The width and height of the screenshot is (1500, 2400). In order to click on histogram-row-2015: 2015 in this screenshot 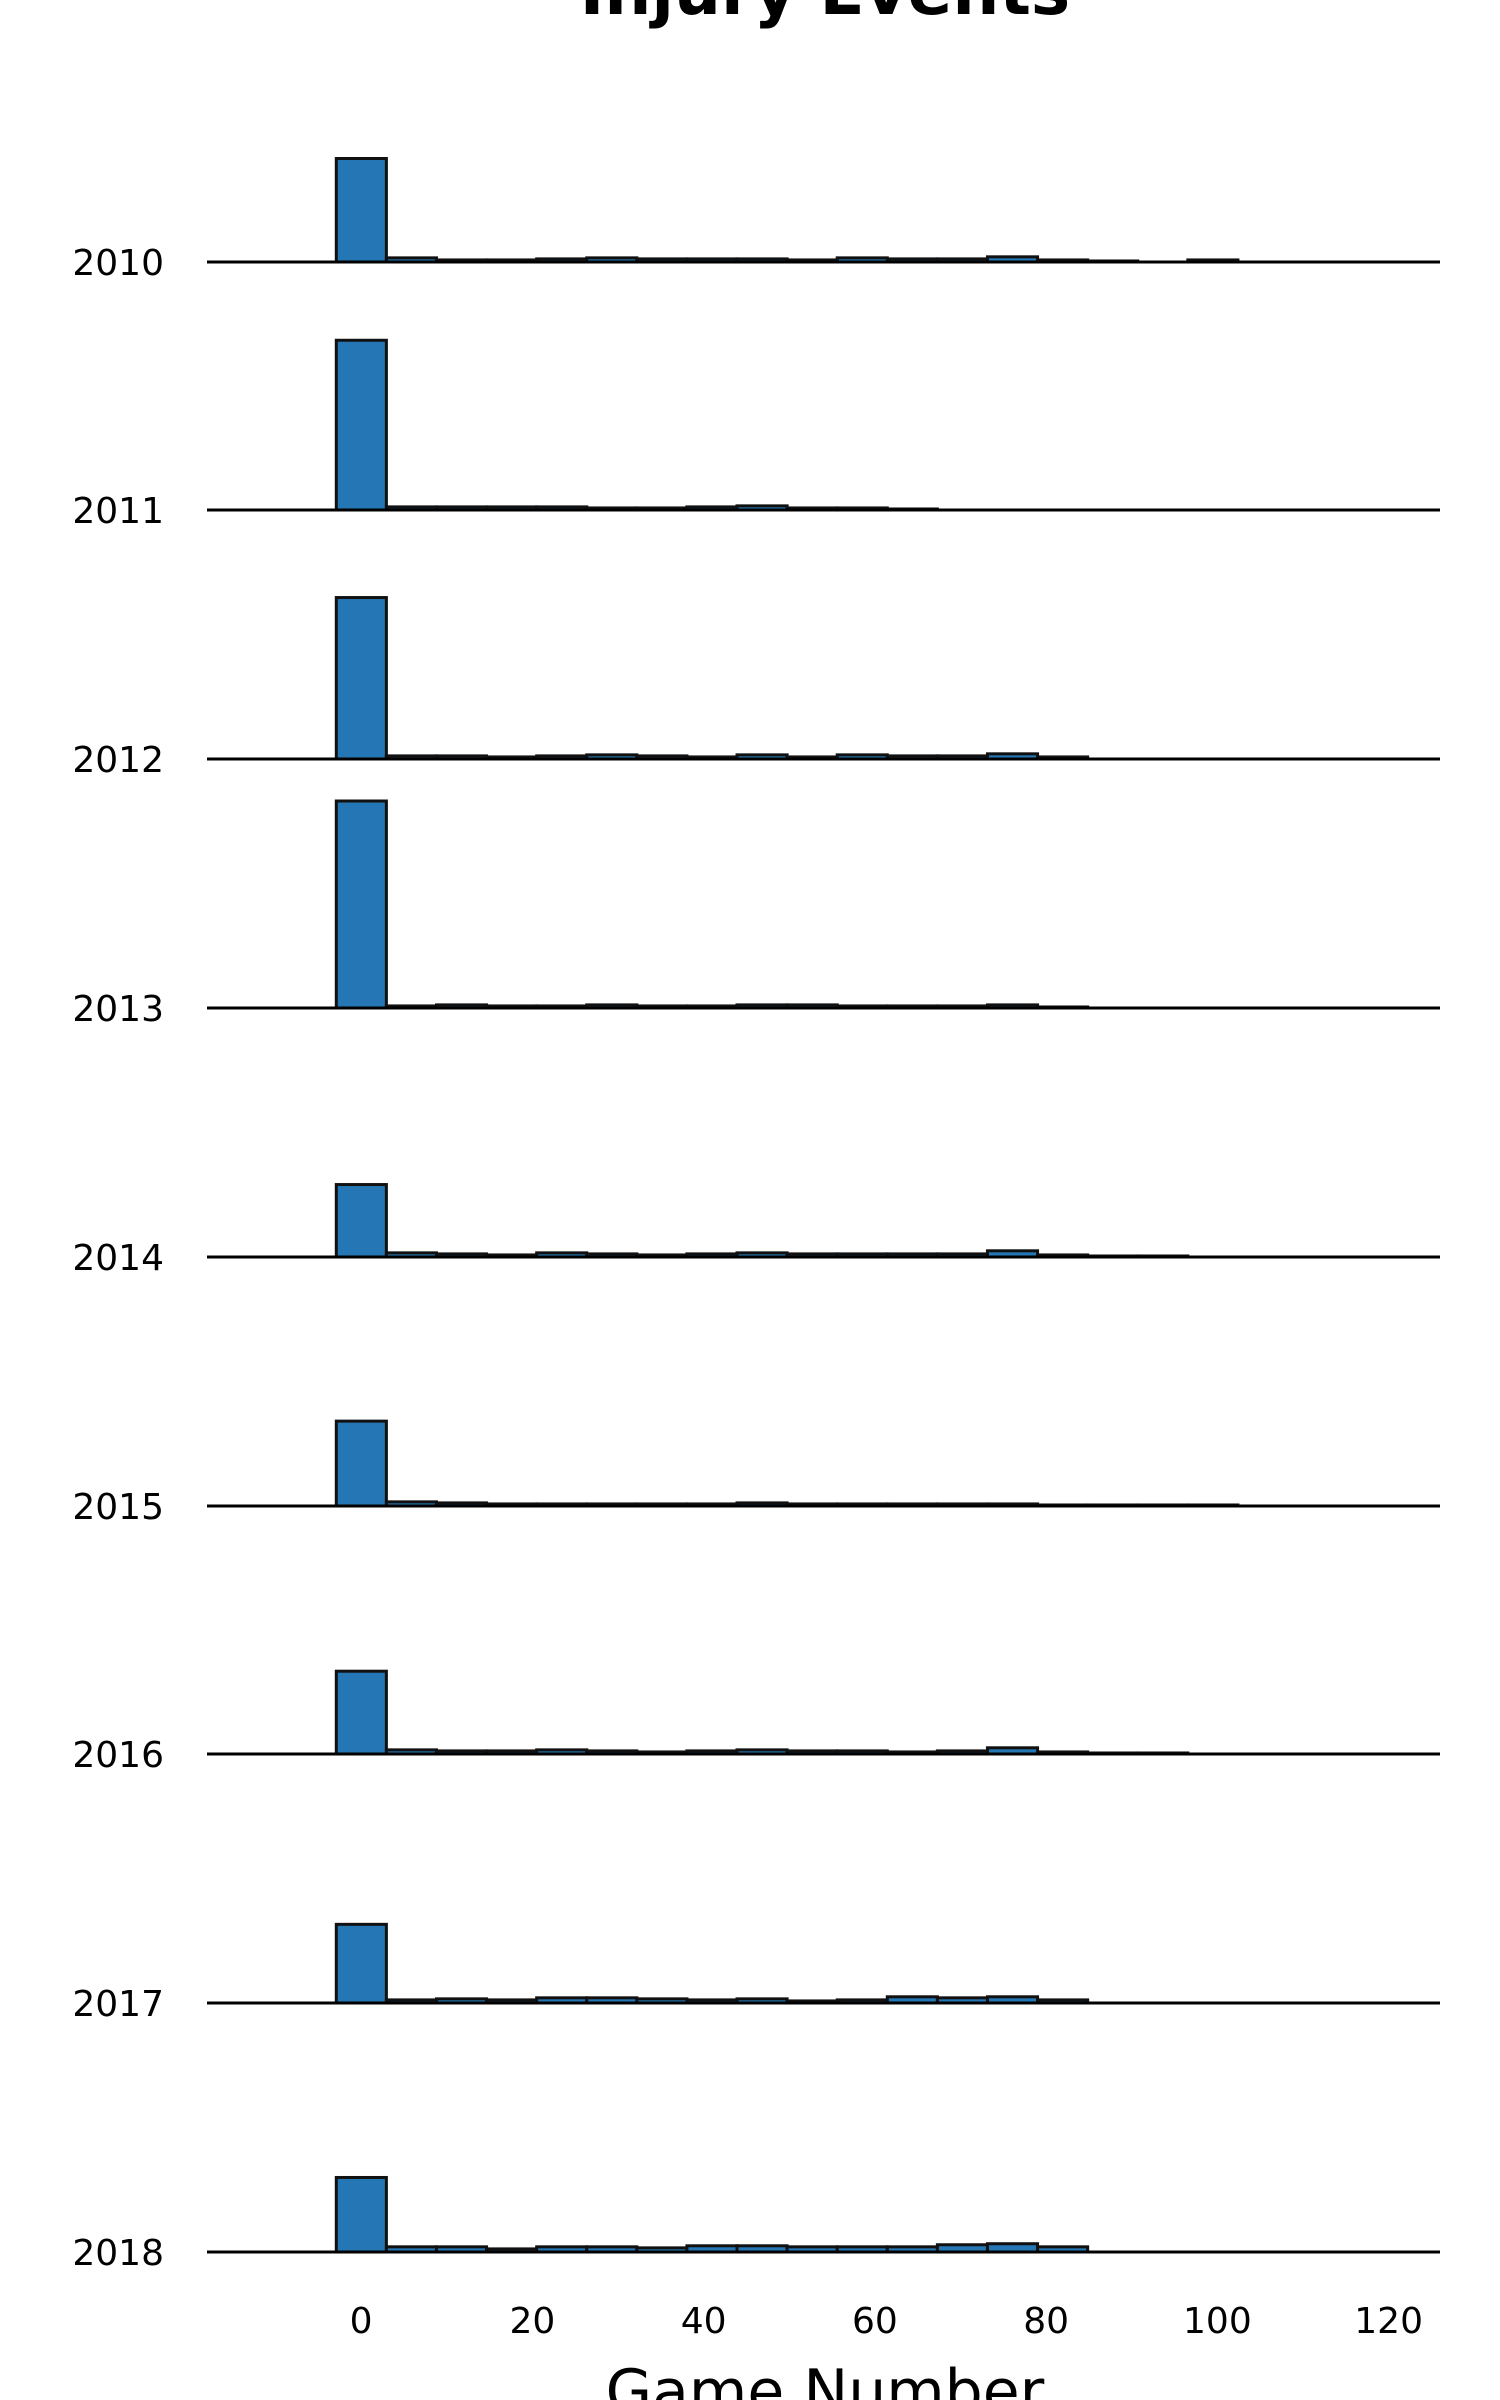, I will do `click(756, 1473)`.